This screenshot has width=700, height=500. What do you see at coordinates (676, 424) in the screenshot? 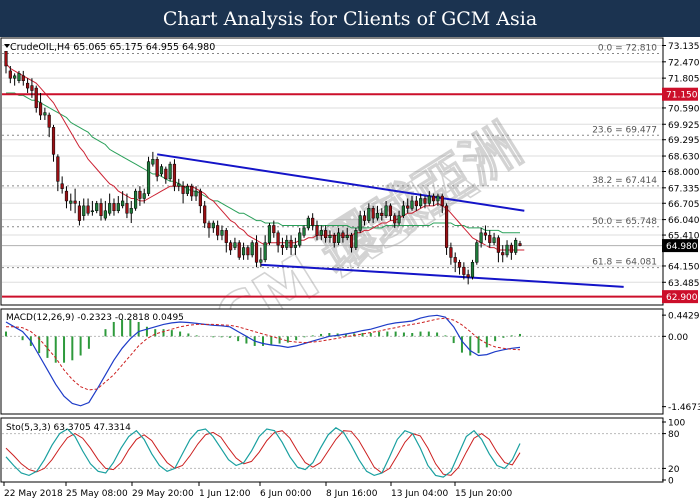
I see `sto-tick-label: 100` at bounding box center [676, 424].